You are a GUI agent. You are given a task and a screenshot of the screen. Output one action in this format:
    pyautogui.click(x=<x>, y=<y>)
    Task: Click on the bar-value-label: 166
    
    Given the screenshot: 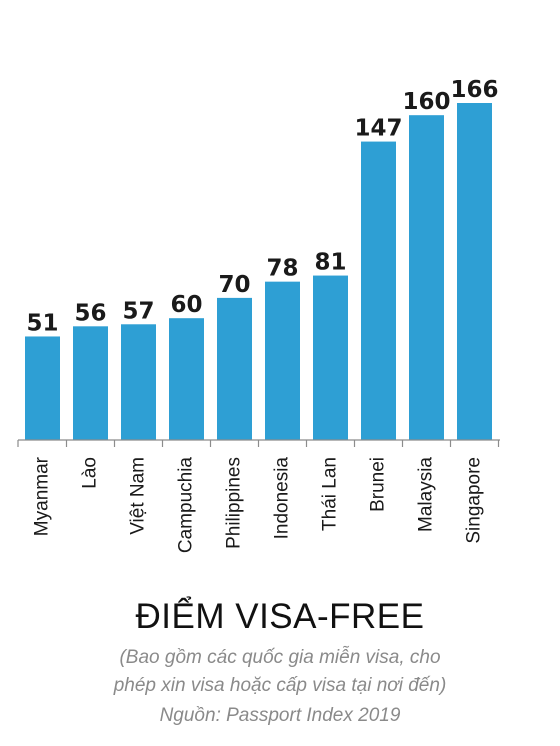 What is the action you would take?
    pyautogui.click(x=474, y=90)
    